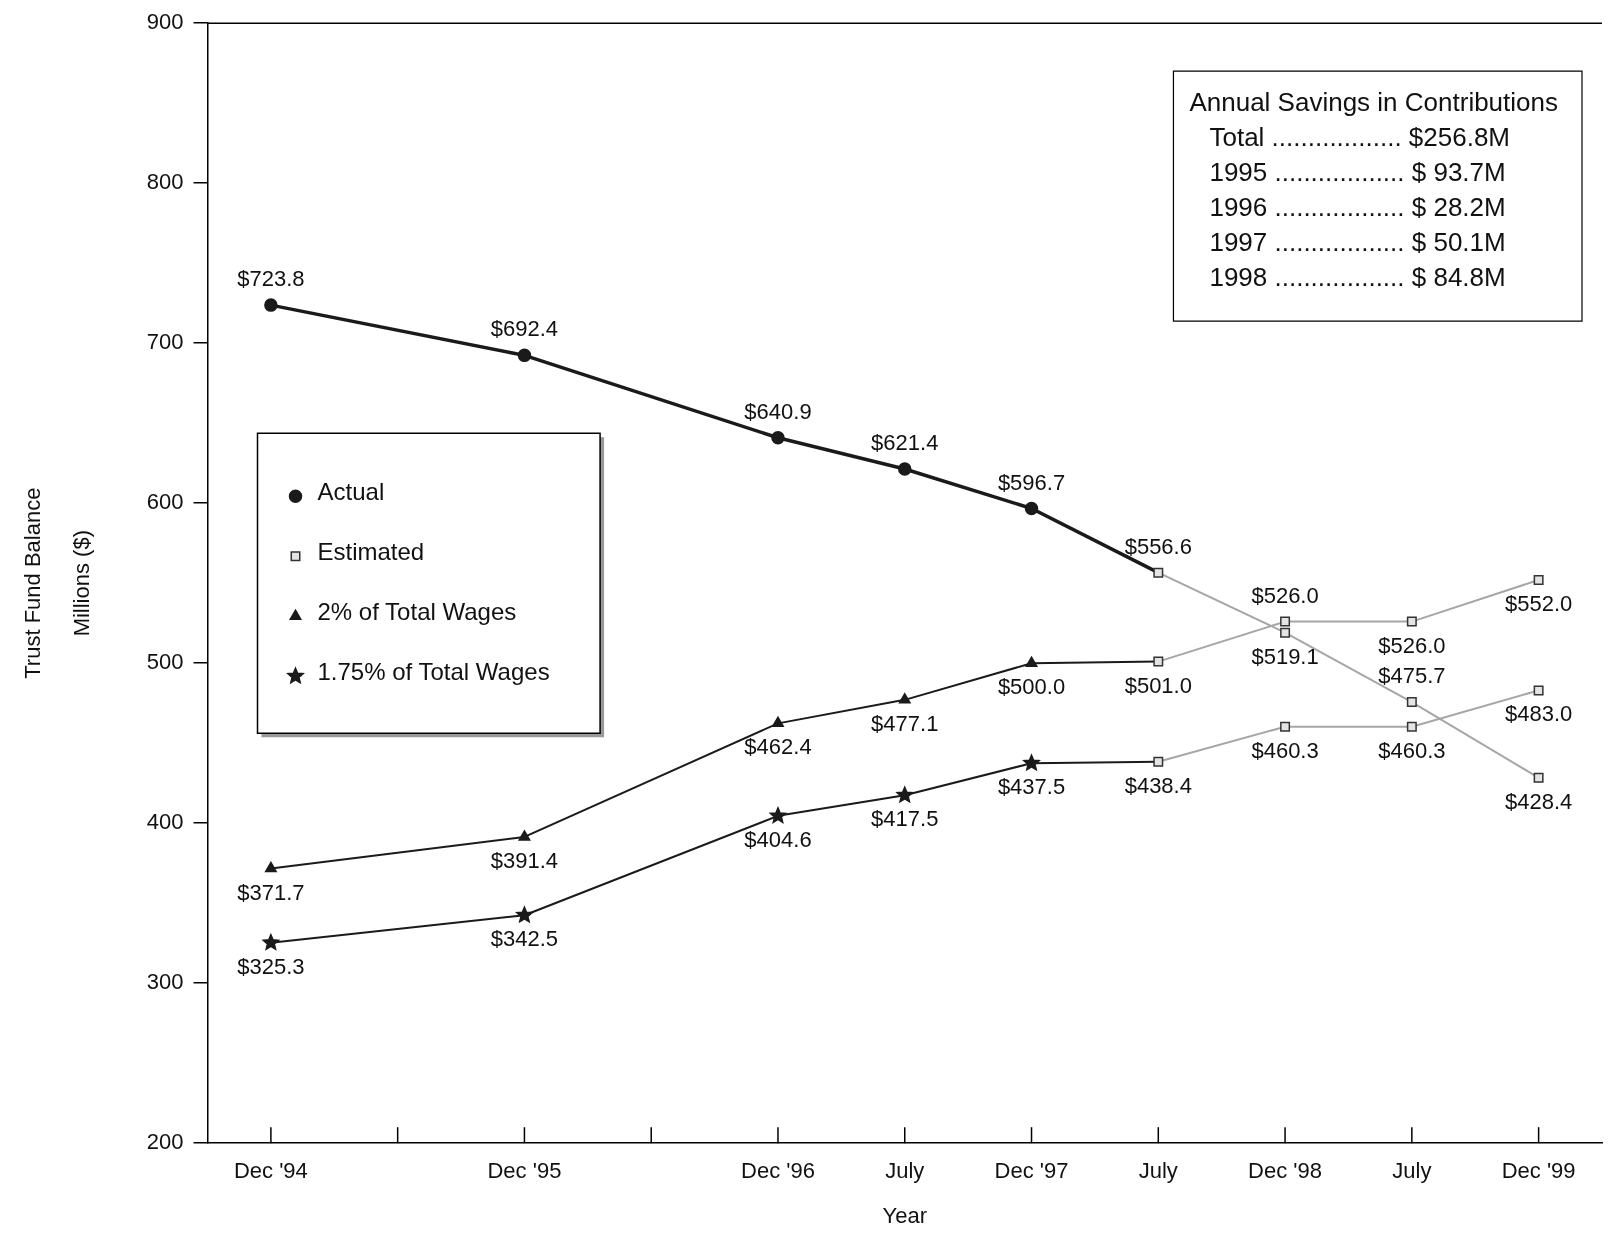 The image size is (1610, 1240). What do you see at coordinates (778, 839) in the screenshot?
I see `data-label: $404.6` at bounding box center [778, 839].